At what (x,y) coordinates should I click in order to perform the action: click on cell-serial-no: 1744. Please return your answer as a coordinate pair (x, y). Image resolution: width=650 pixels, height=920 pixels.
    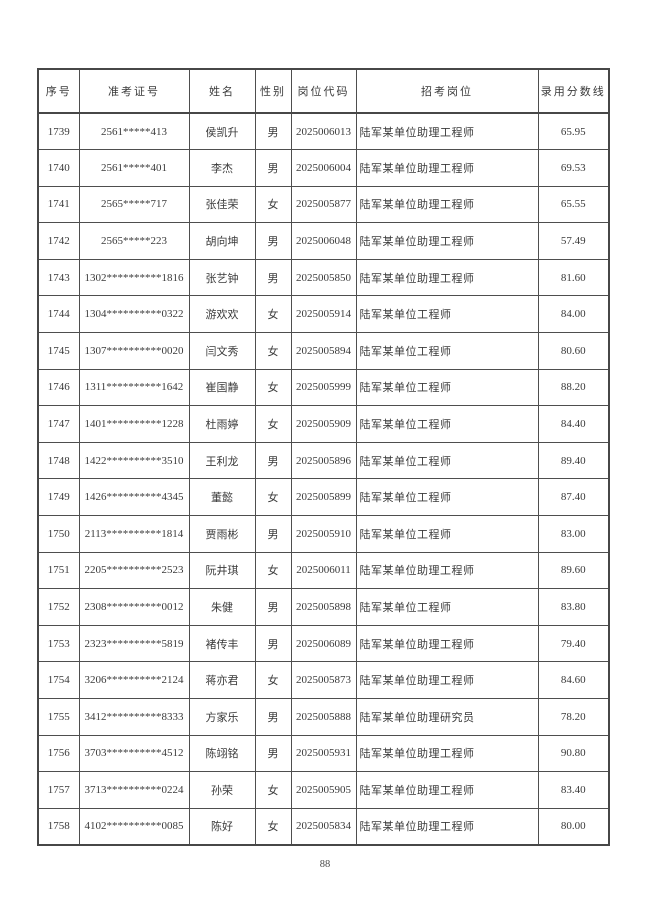
    Looking at the image, I should click on (58, 314).